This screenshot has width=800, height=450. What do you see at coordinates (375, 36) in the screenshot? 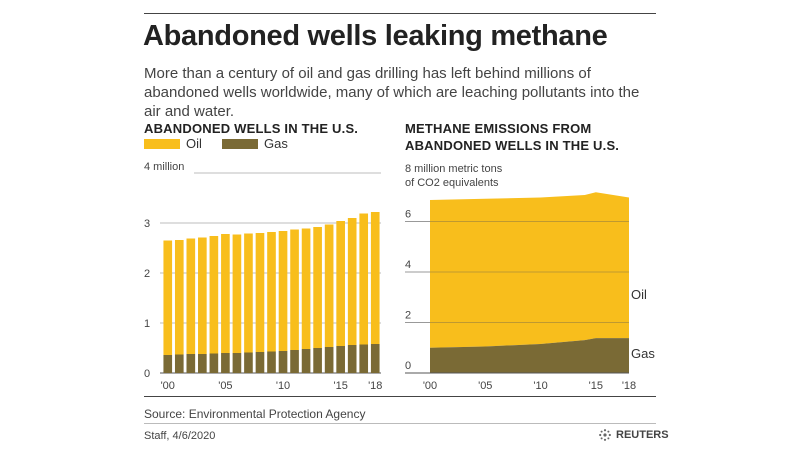
I see `page-title: Abandoned wells leaking methane` at bounding box center [375, 36].